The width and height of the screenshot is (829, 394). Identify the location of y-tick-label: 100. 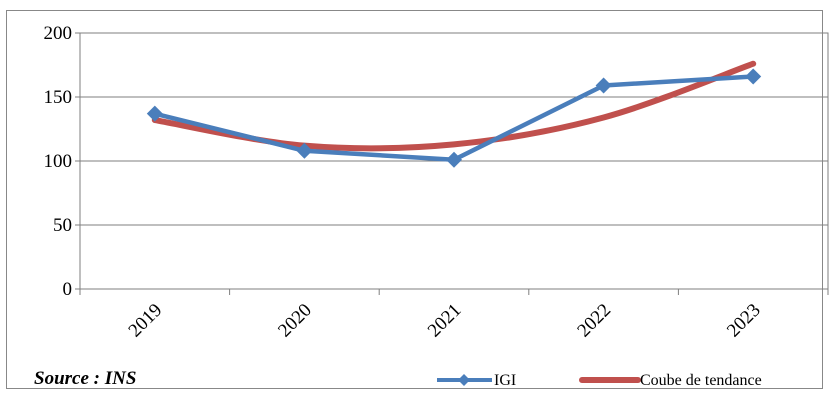
(58, 161).